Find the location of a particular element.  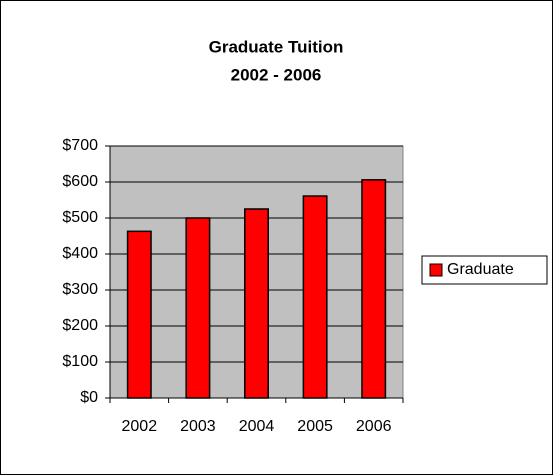

chart-title: Graduate Tuition is located at coordinates (276, 46).